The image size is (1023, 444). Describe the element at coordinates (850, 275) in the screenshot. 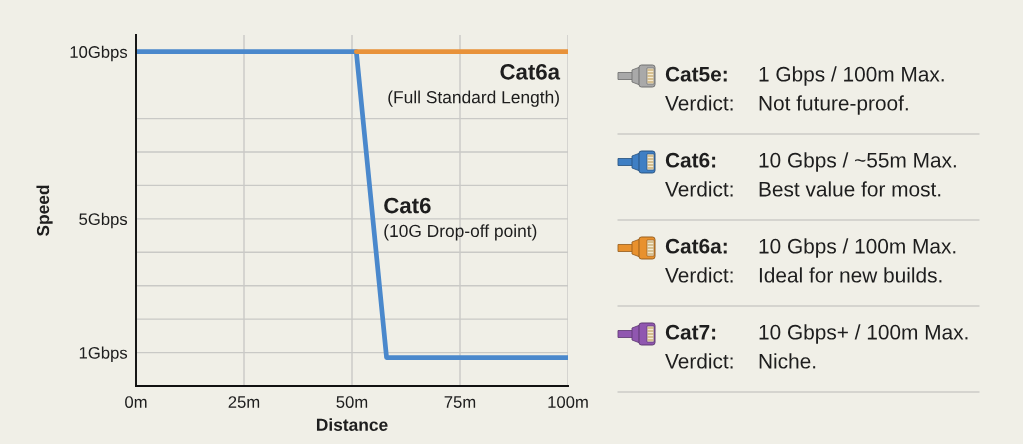

I see `text: Ideal for new builds.` at that location.